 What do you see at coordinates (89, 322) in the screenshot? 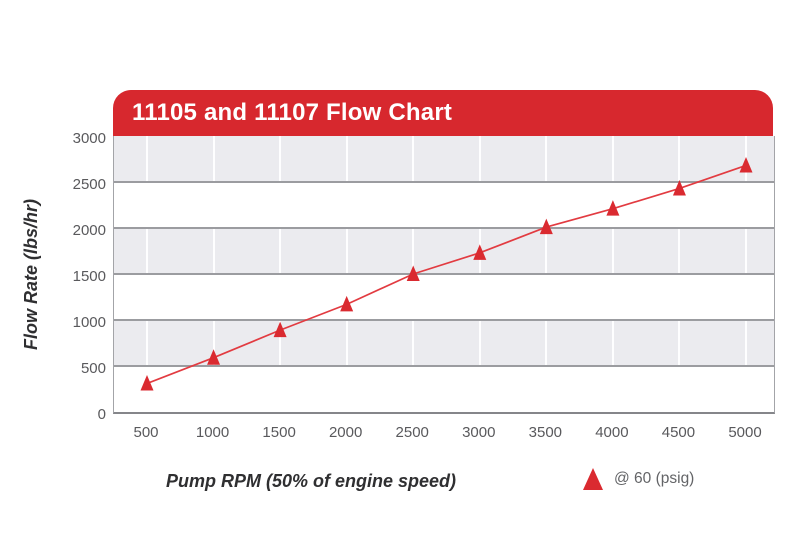
I see `y-tick-label: 1000` at bounding box center [89, 322].